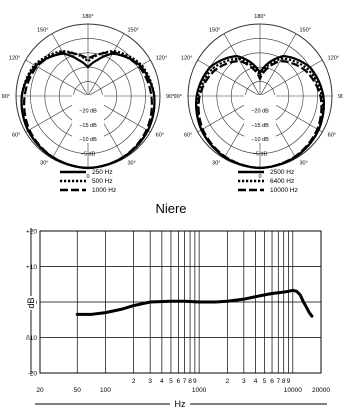  I want to click on legend-low: 250 Hz 500 Hz 1000 Hz, so click(88, 181).